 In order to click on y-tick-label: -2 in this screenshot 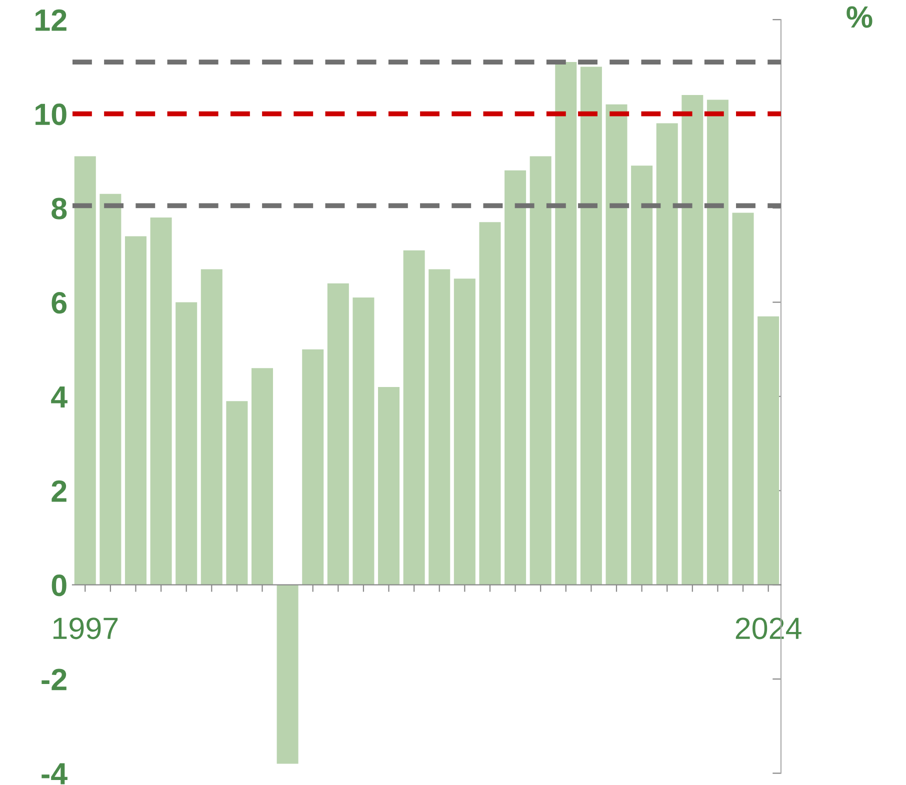, I will do `click(54, 679)`.